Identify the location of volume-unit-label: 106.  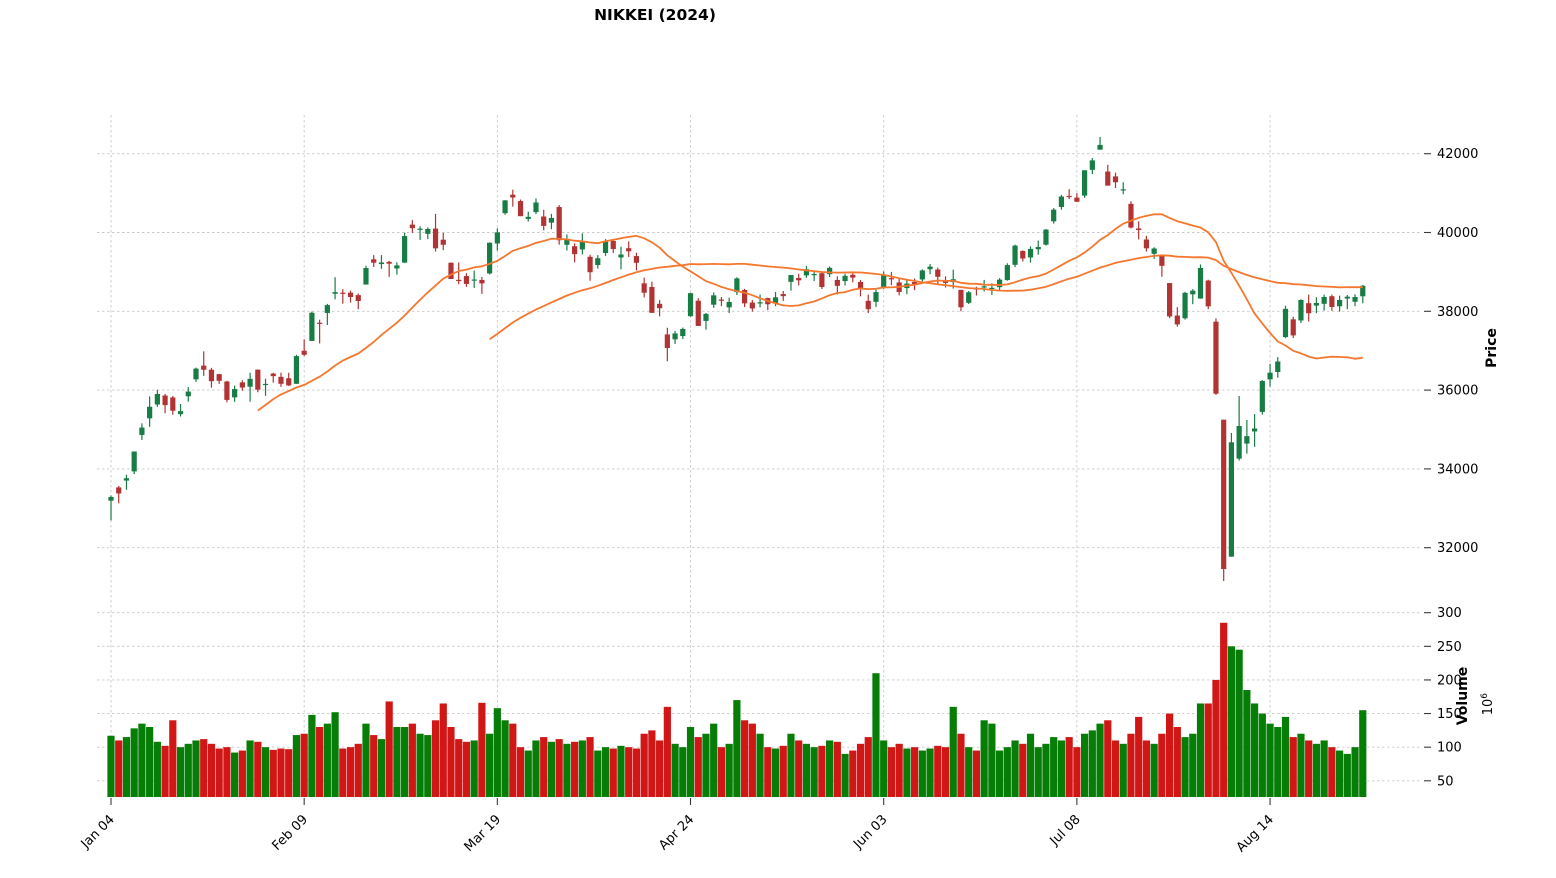
(1488, 704).